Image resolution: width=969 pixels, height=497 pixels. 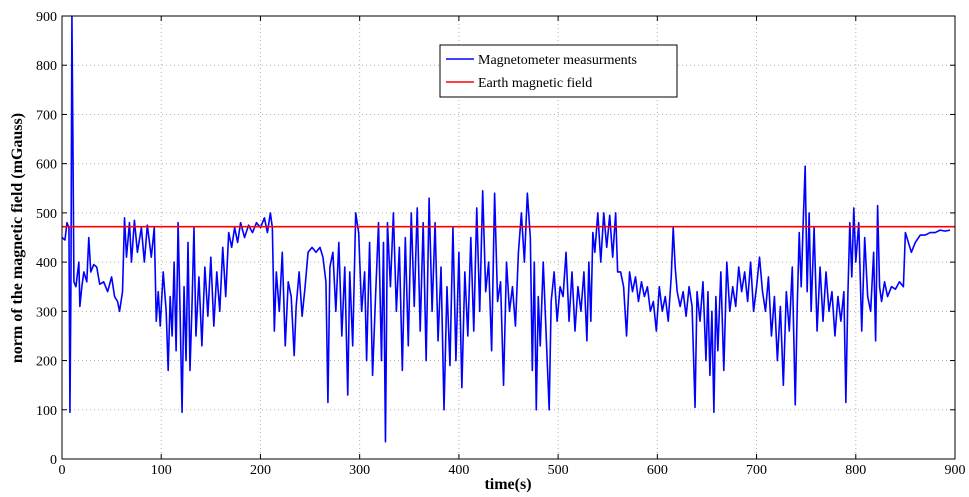 What do you see at coordinates (46, 362) in the screenshot?
I see `y-tick-label: 200` at bounding box center [46, 362].